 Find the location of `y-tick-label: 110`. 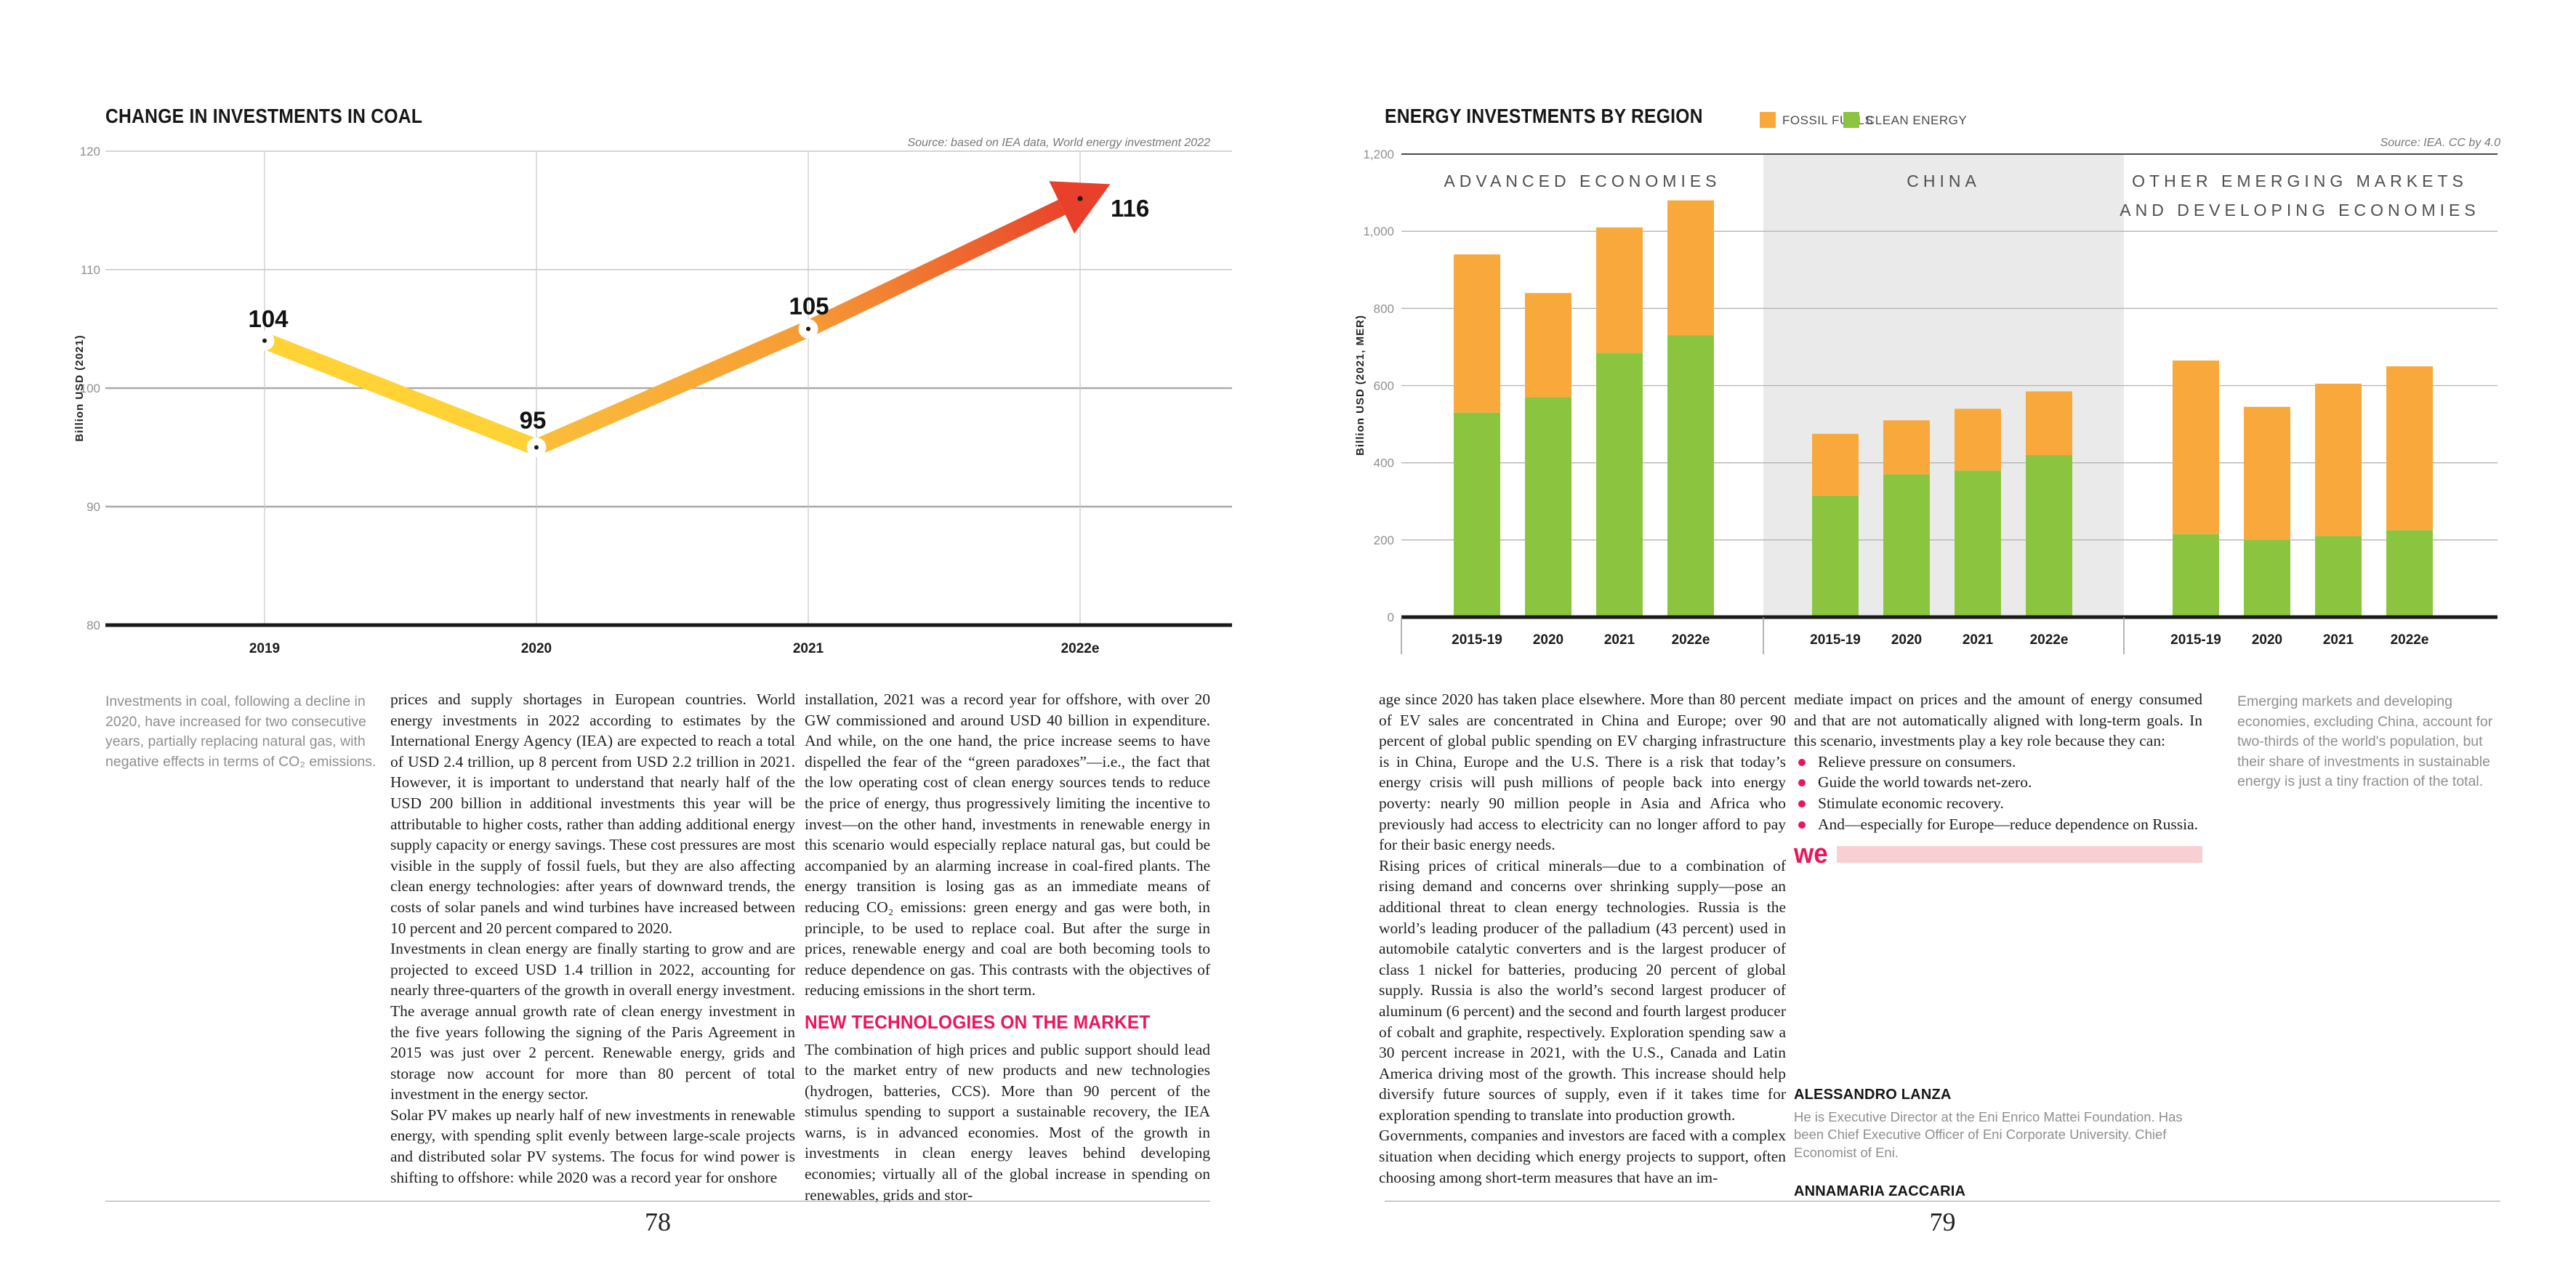

y-tick-label: 110 is located at coordinates (90, 270).